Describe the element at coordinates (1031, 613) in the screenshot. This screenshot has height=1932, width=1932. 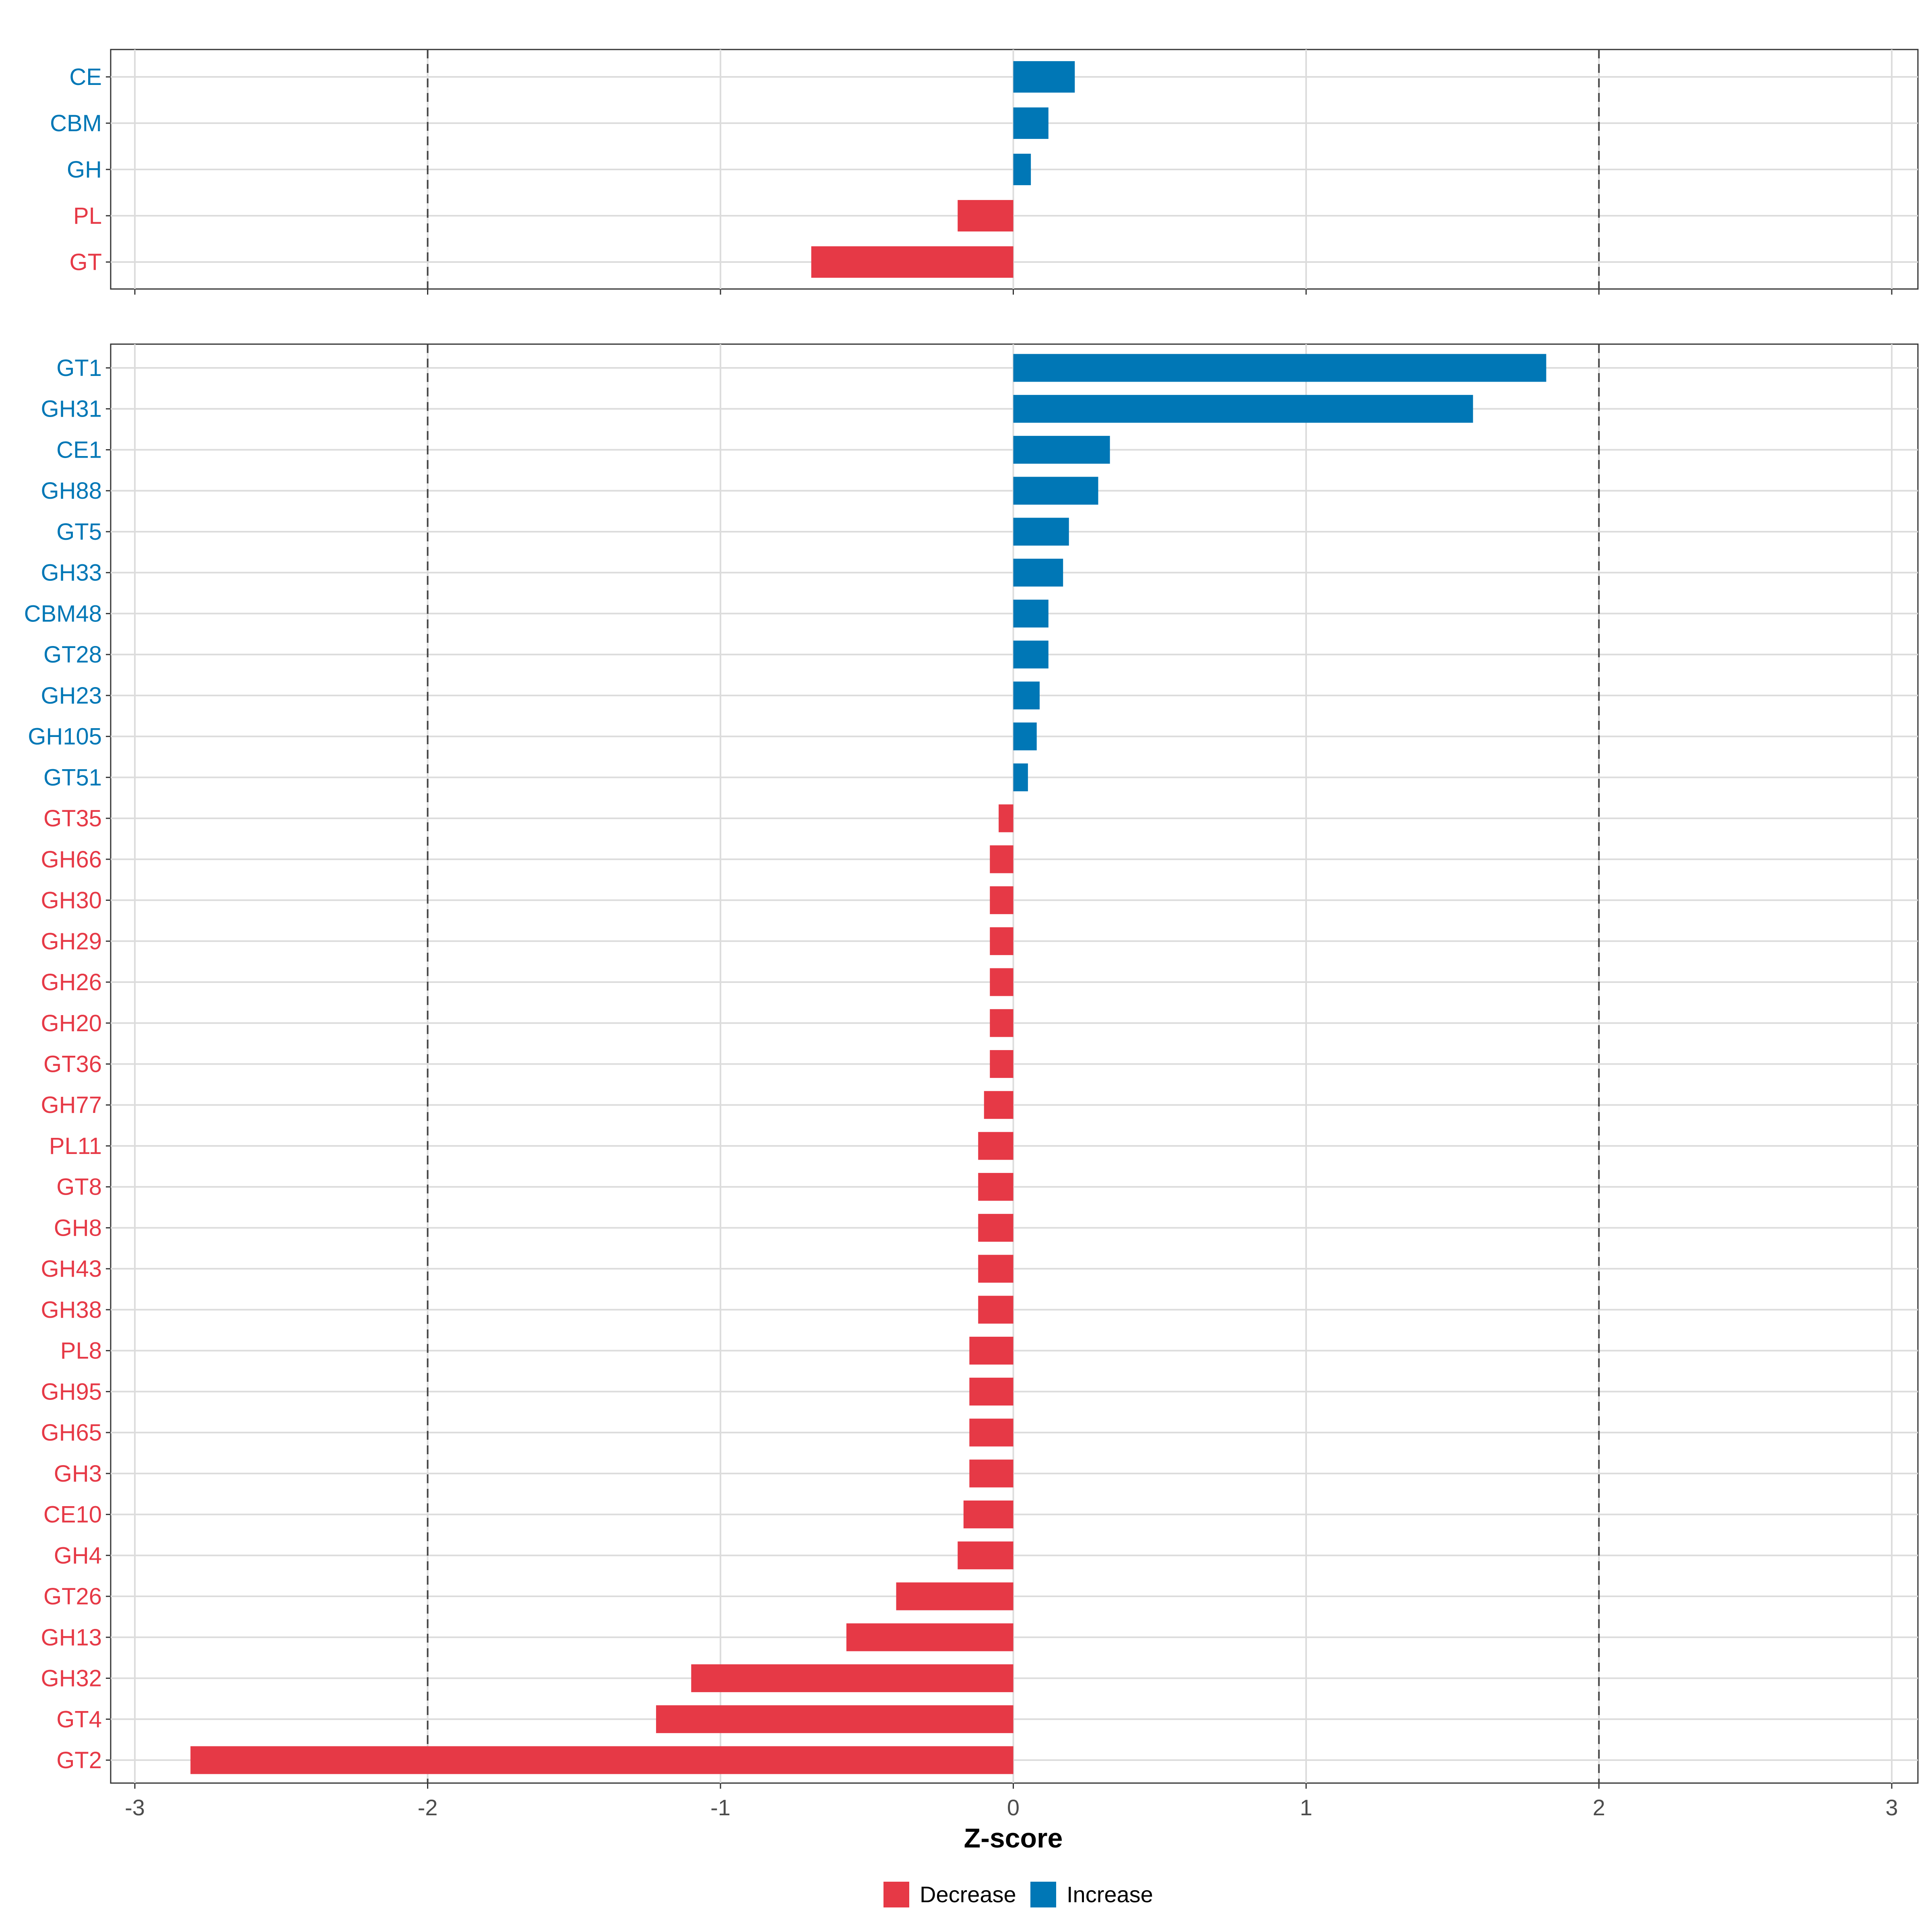
I see `bar-CBM48` at that location.